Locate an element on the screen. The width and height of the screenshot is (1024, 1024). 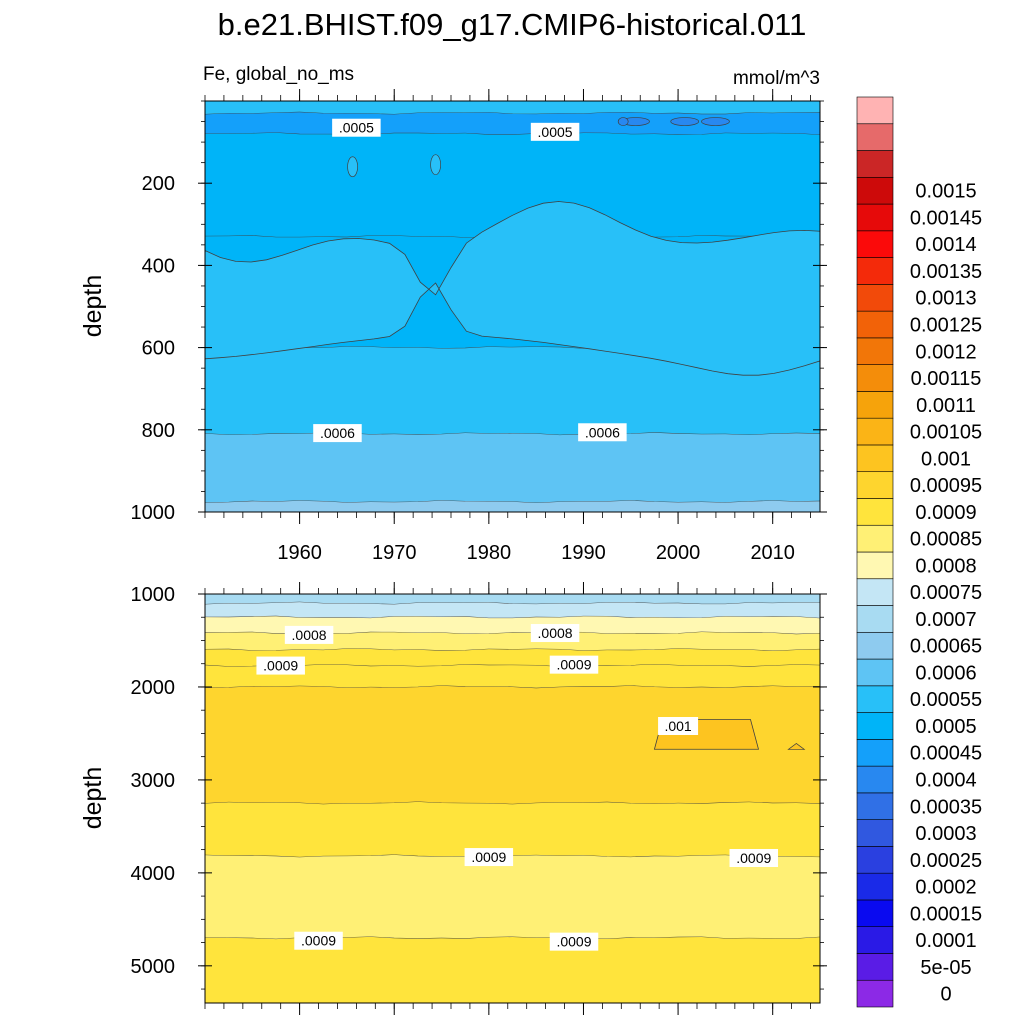
colorbar-label: 0.00115 is located at coordinates (946, 379).